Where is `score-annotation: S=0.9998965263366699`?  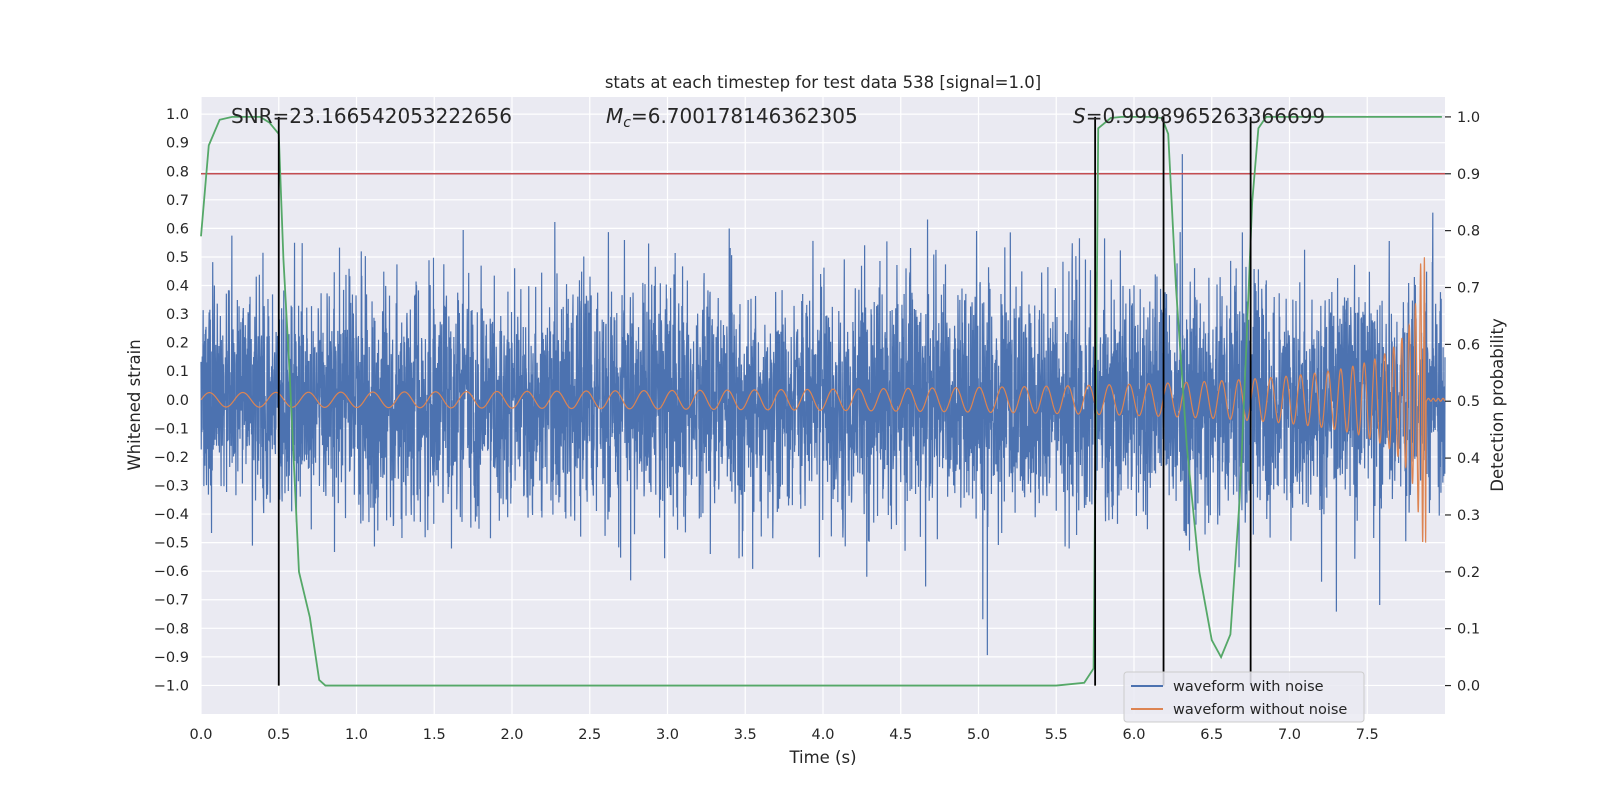
score-annotation: S=0.9998965263366699 is located at coordinates (1199, 116).